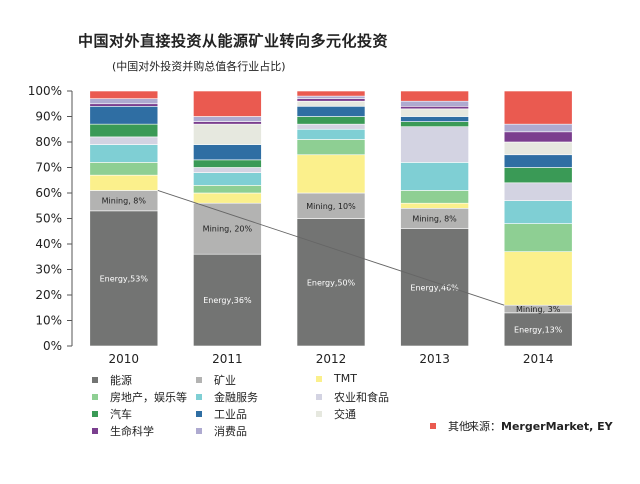 This screenshot has height=484, width=640. What do you see at coordinates (48, 193) in the screenshot?
I see `y-tick-label: 60%` at bounding box center [48, 193].